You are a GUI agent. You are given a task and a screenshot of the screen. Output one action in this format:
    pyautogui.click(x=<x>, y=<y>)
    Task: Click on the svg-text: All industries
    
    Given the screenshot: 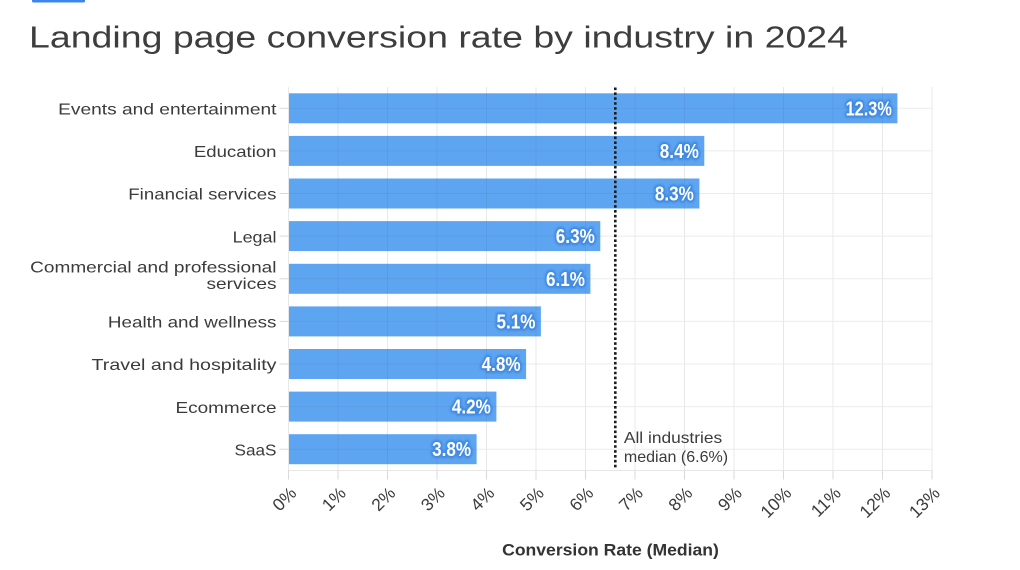 What is the action you would take?
    pyautogui.click(x=673, y=438)
    